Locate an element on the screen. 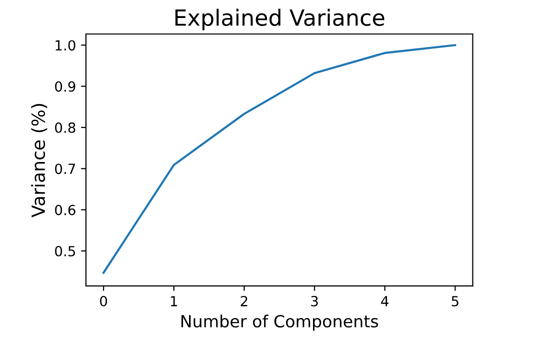  x-tick-label: 1 is located at coordinates (173, 301).